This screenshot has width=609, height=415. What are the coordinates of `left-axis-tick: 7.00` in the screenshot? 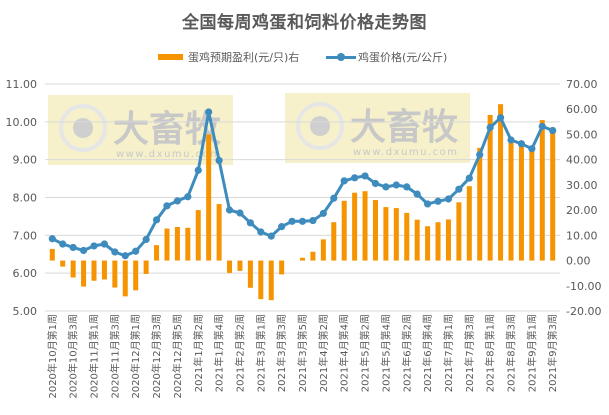 It's located at (25, 235).